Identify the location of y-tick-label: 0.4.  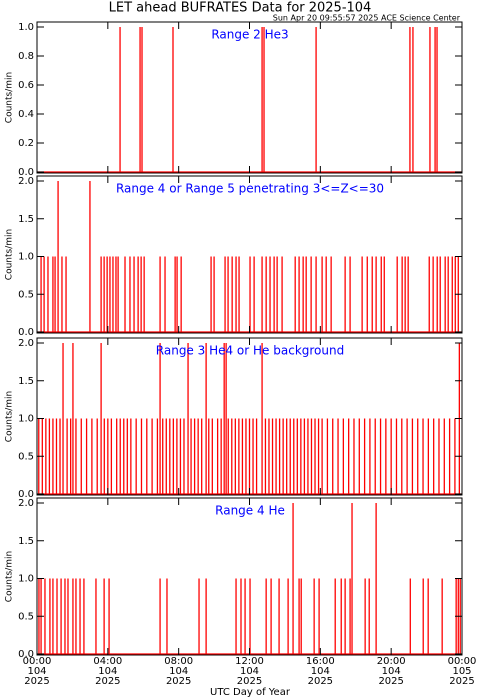
(26, 114).